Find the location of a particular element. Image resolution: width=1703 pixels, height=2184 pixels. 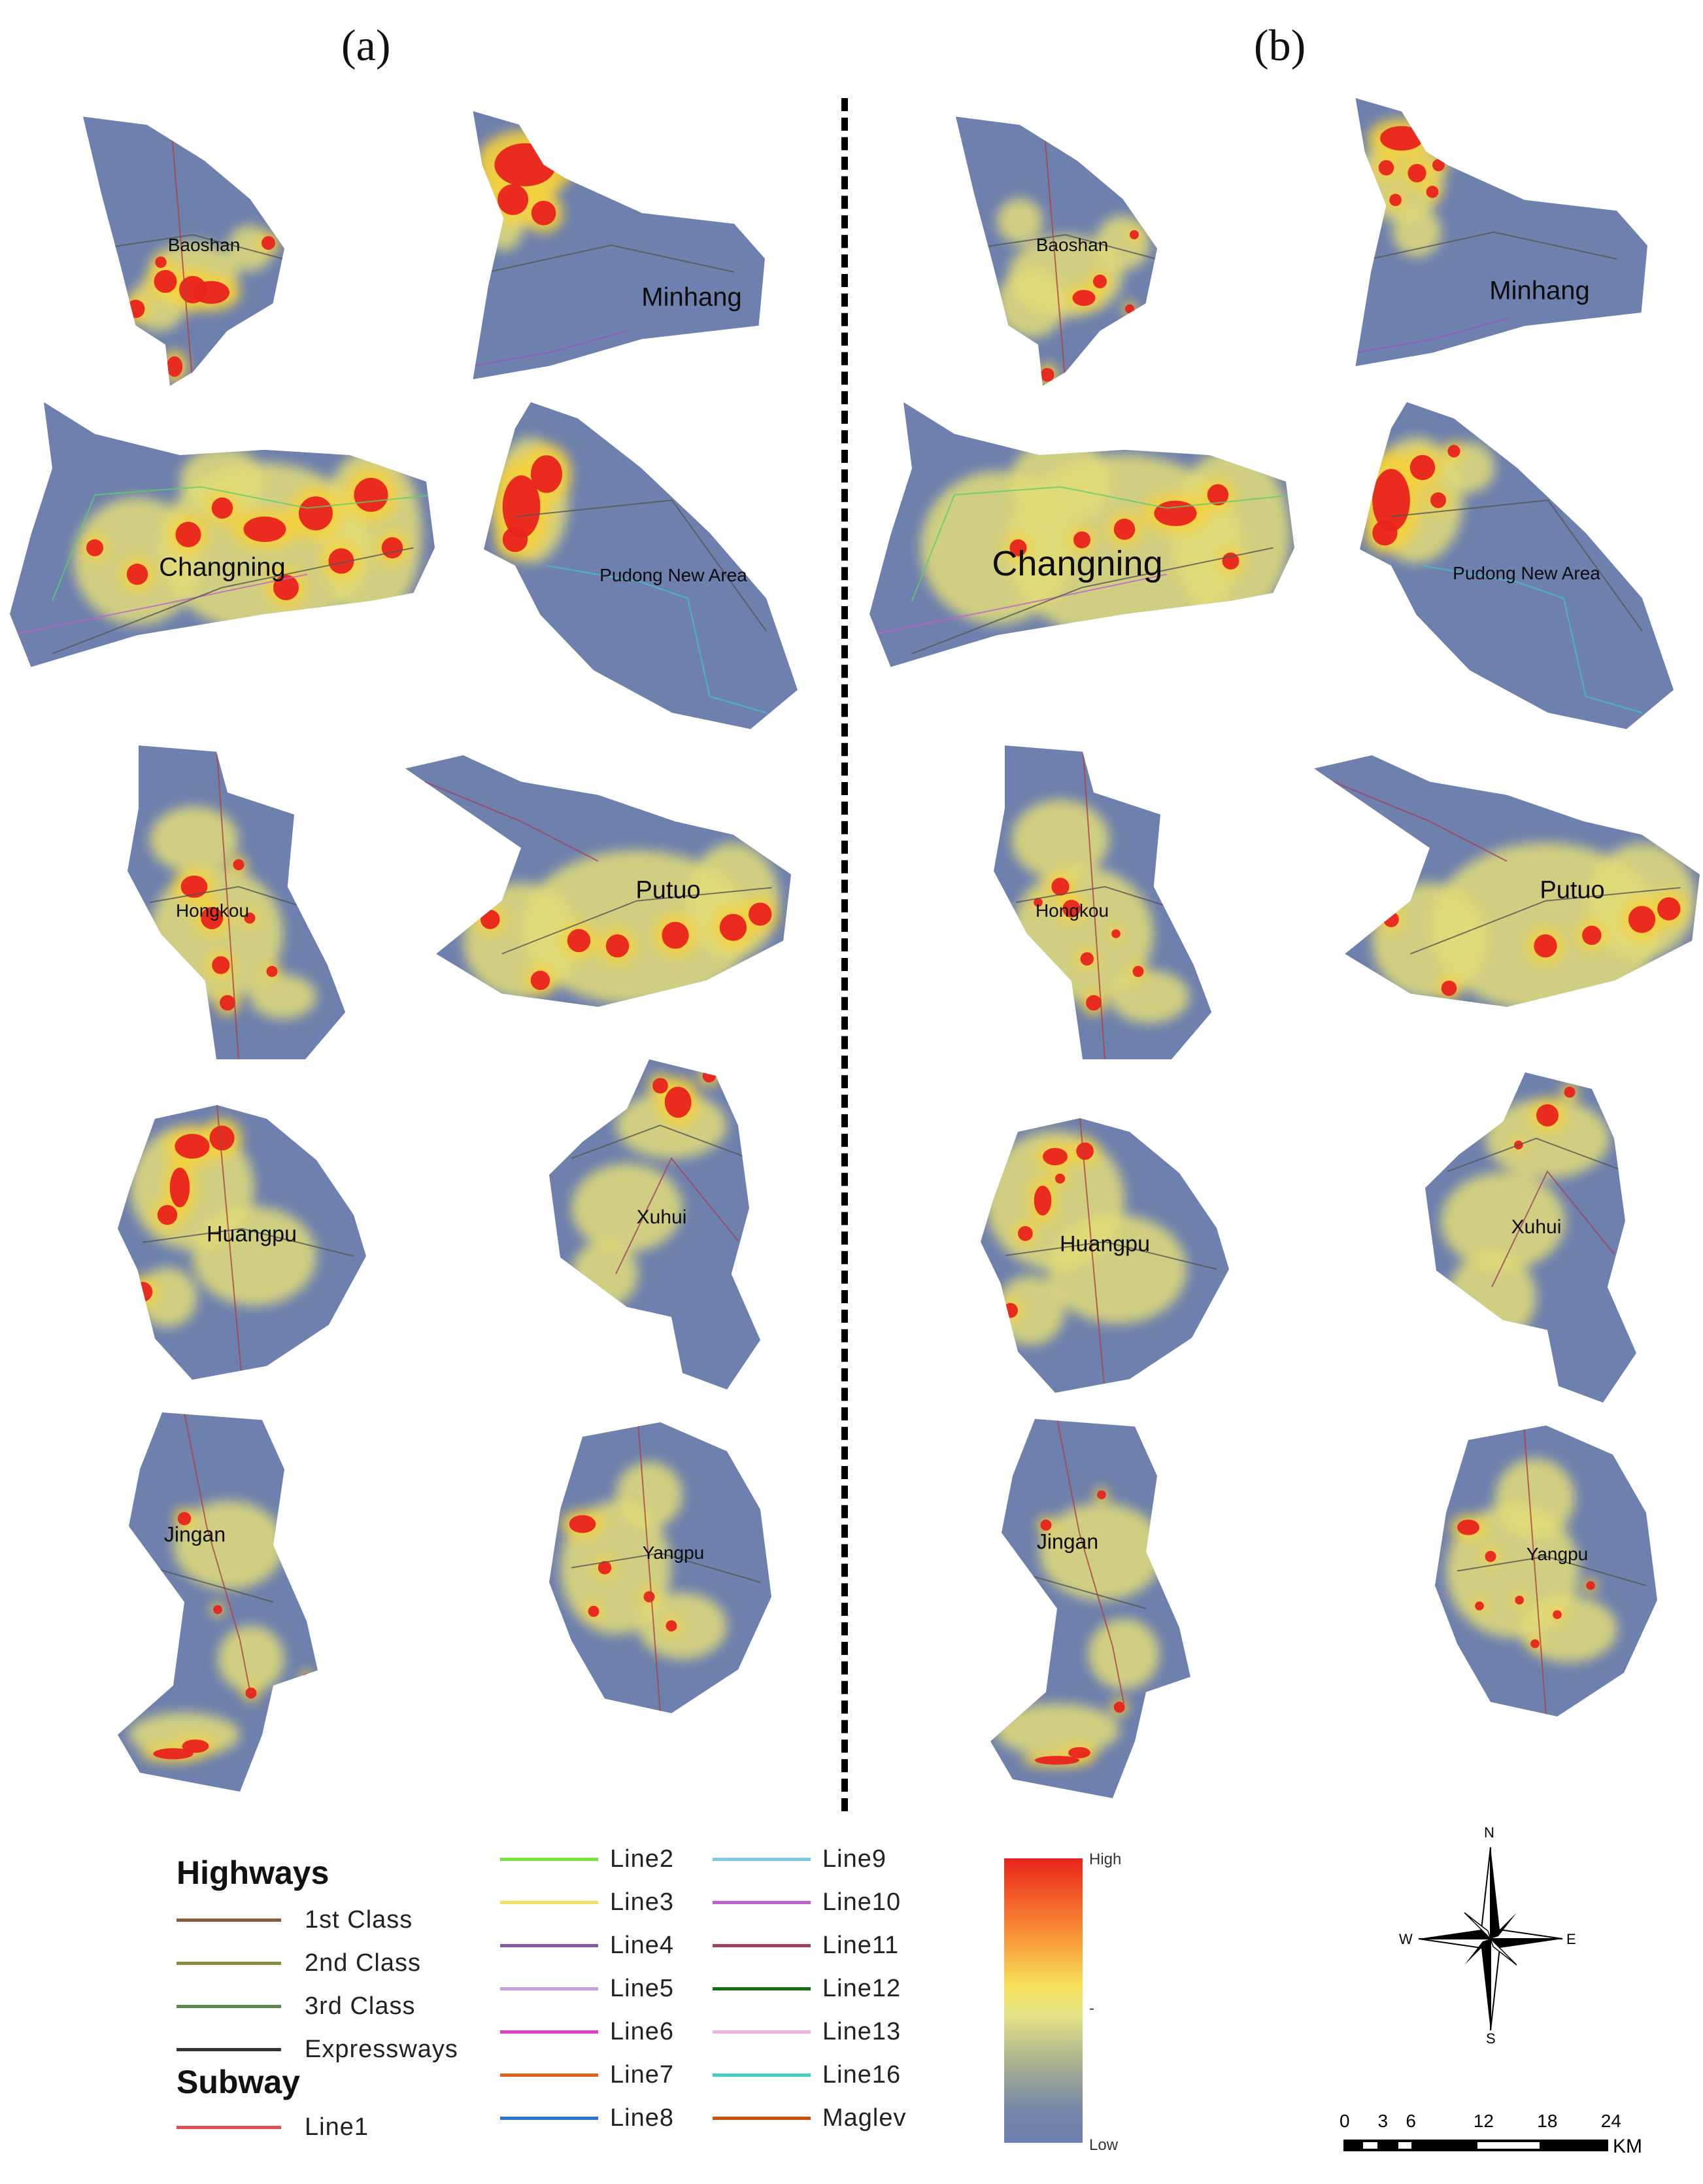

district-map-changning-b is located at coordinates (1082, 534).